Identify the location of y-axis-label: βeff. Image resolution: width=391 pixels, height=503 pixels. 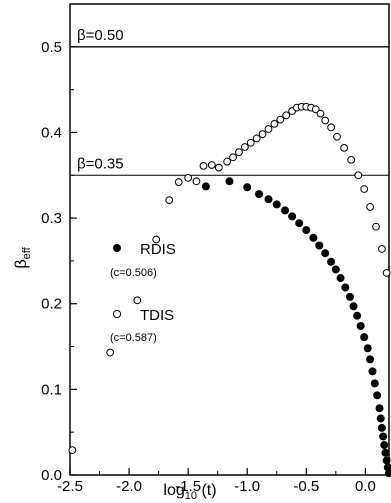
(23, 257).